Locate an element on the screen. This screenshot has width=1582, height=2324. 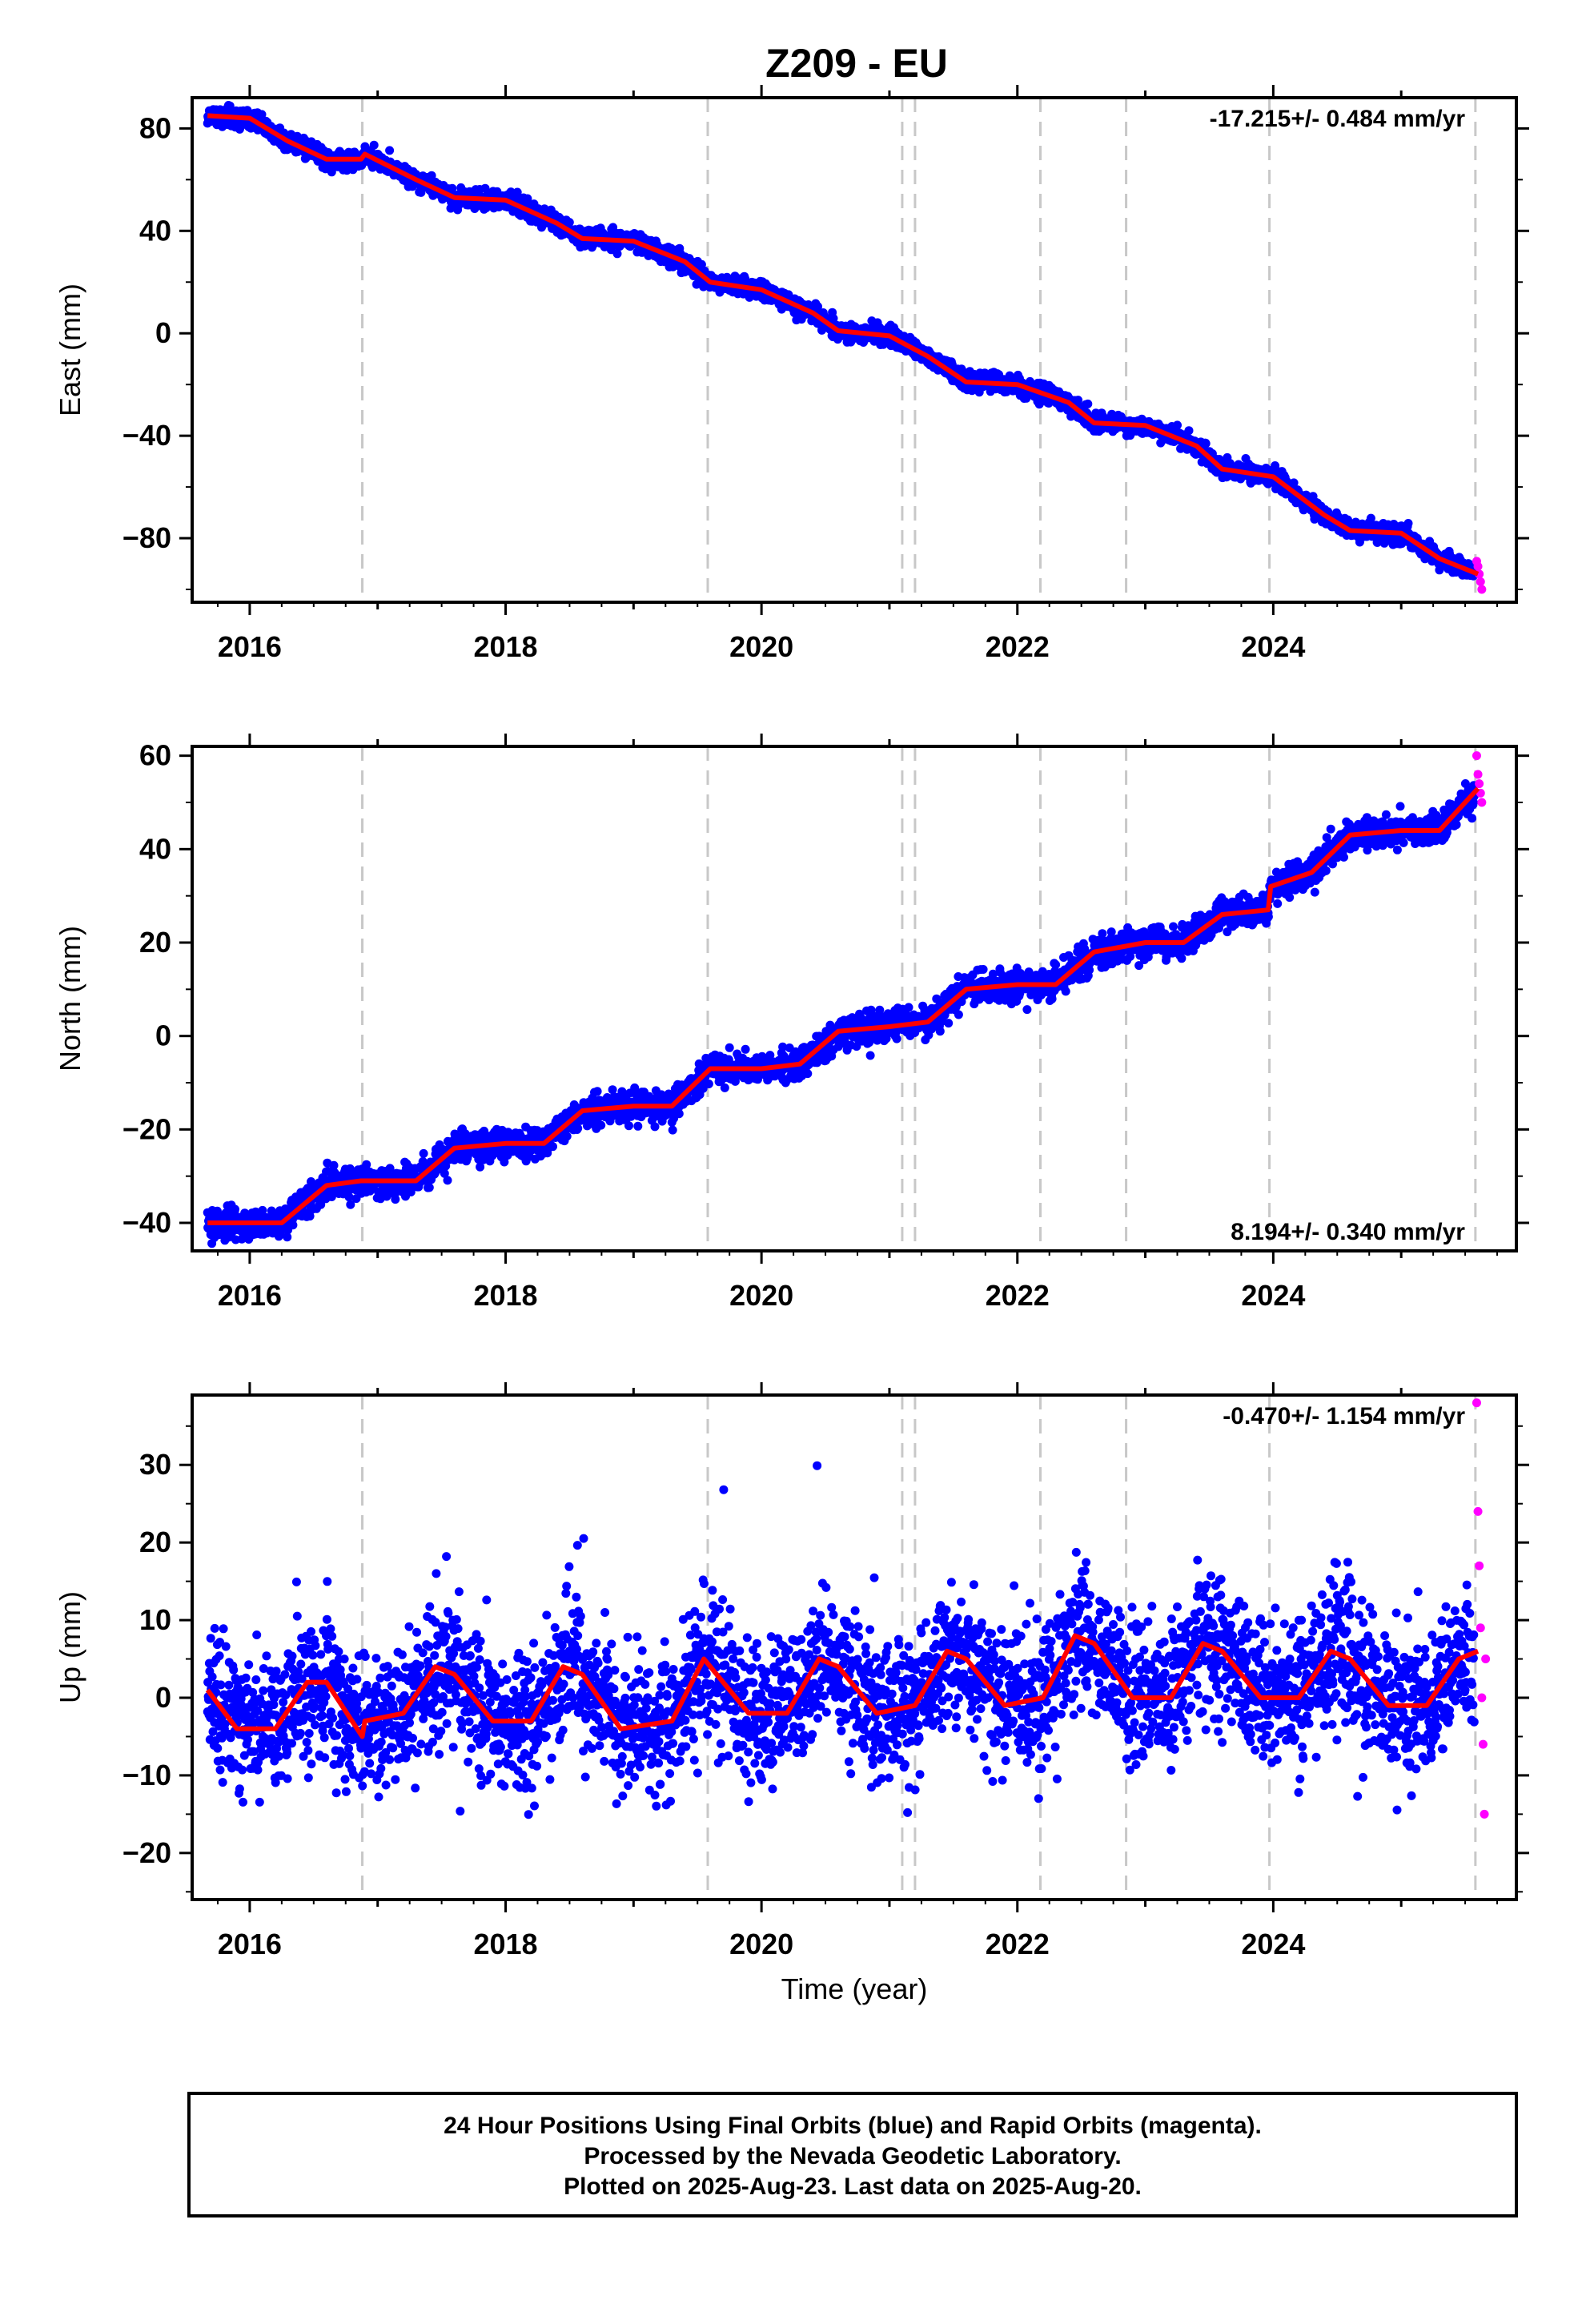
y-tick-label: −80 is located at coordinates (146, 537).